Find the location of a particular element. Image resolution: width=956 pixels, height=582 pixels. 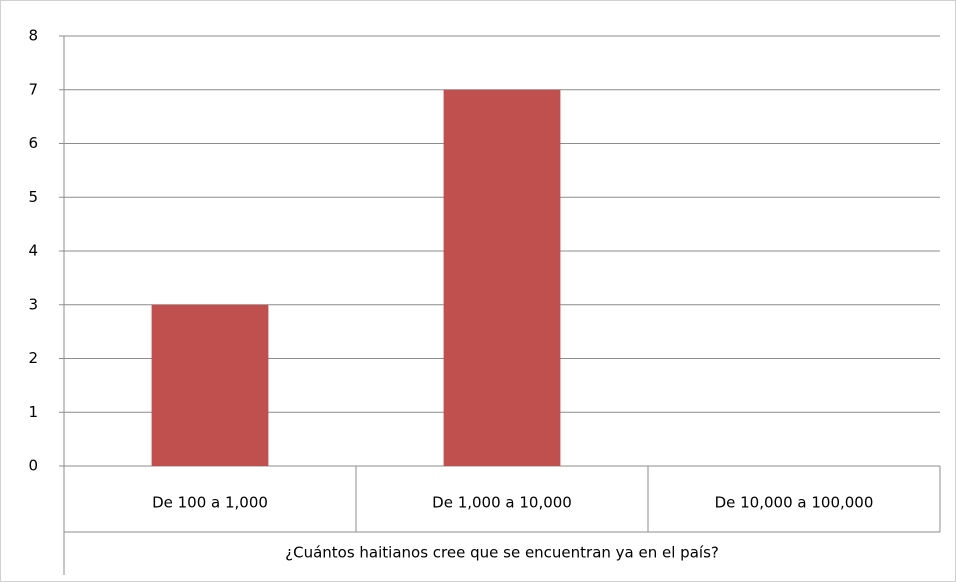

x-tick-label: De 10,000 a 100,000 is located at coordinates (794, 503).